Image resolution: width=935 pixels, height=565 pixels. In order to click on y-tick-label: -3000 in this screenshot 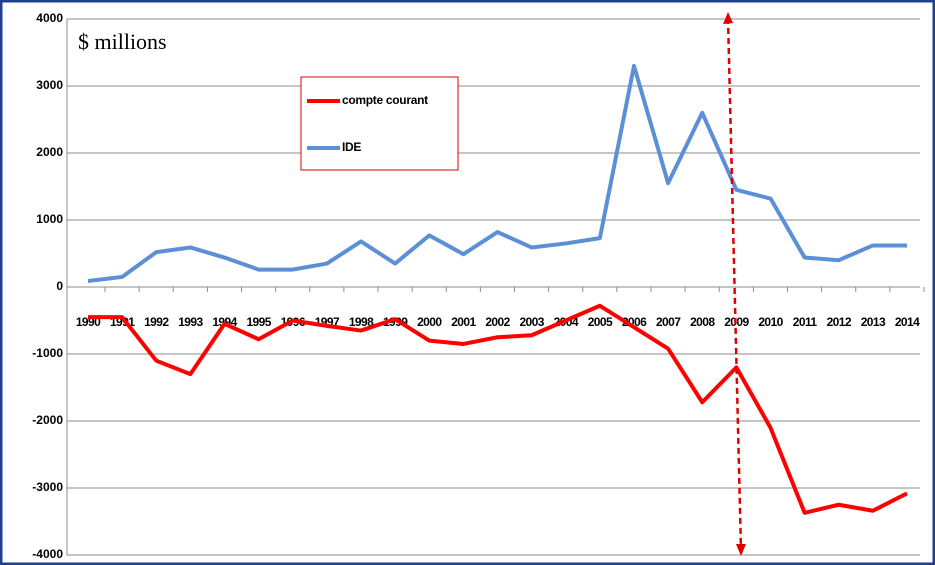, I will do `click(47, 487)`.